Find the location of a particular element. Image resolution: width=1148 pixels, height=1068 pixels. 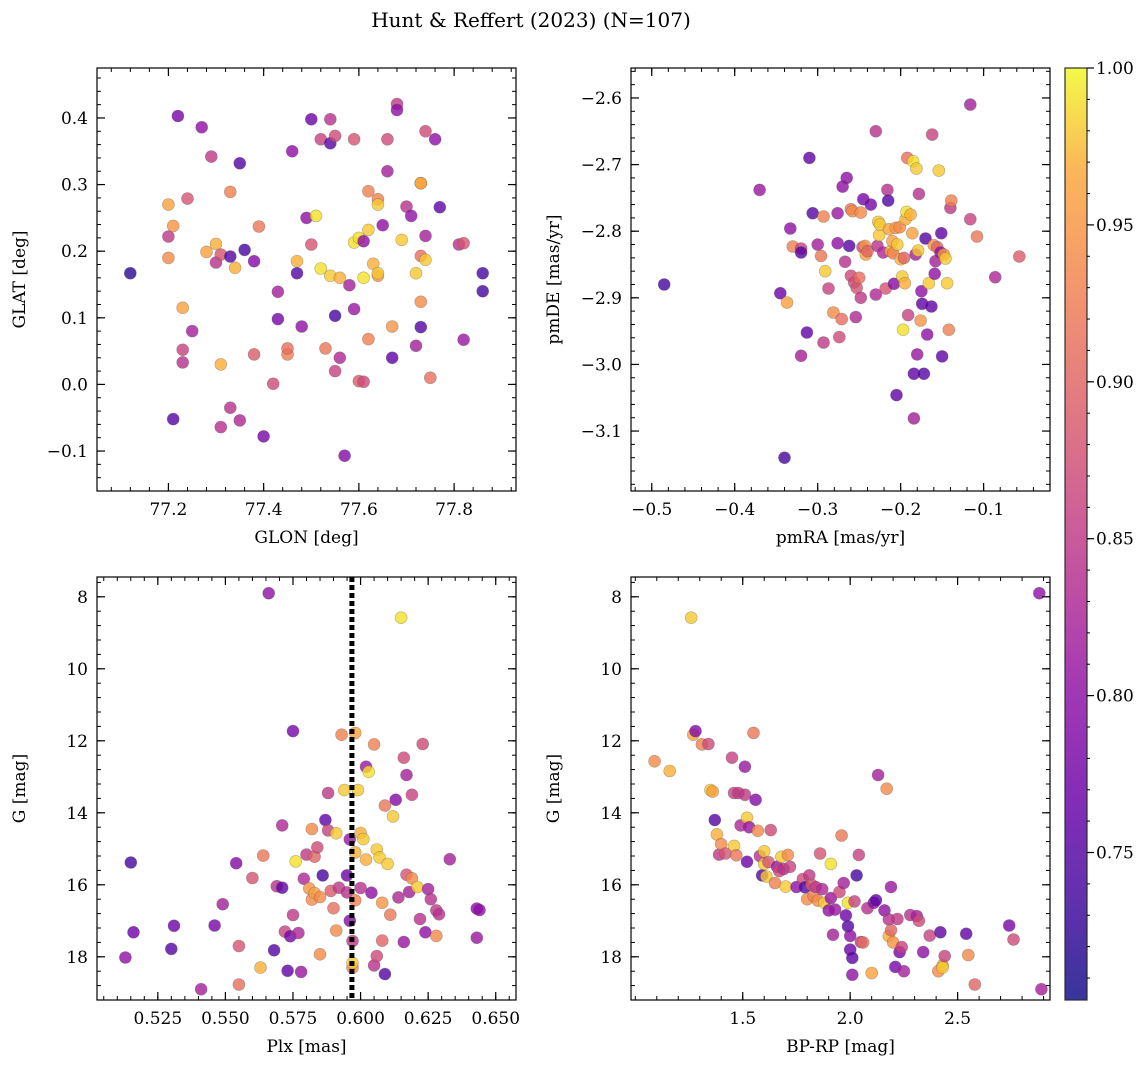

y-tick-label: 0.2 is located at coordinates (74, 252).